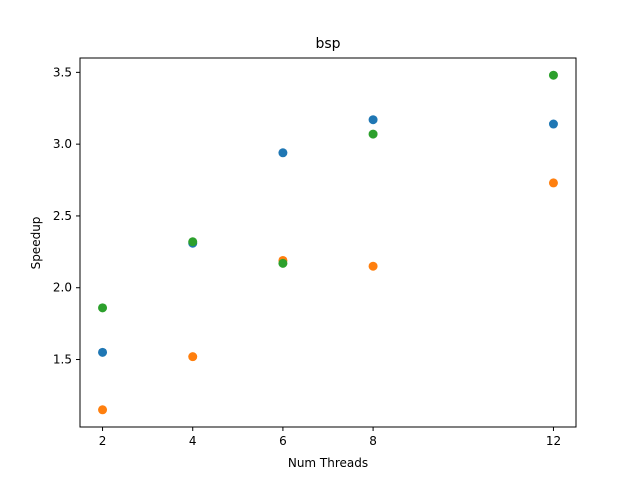 The width and height of the screenshot is (640, 480). What do you see at coordinates (193, 441) in the screenshot?
I see `x-tick-label: 4` at bounding box center [193, 441].